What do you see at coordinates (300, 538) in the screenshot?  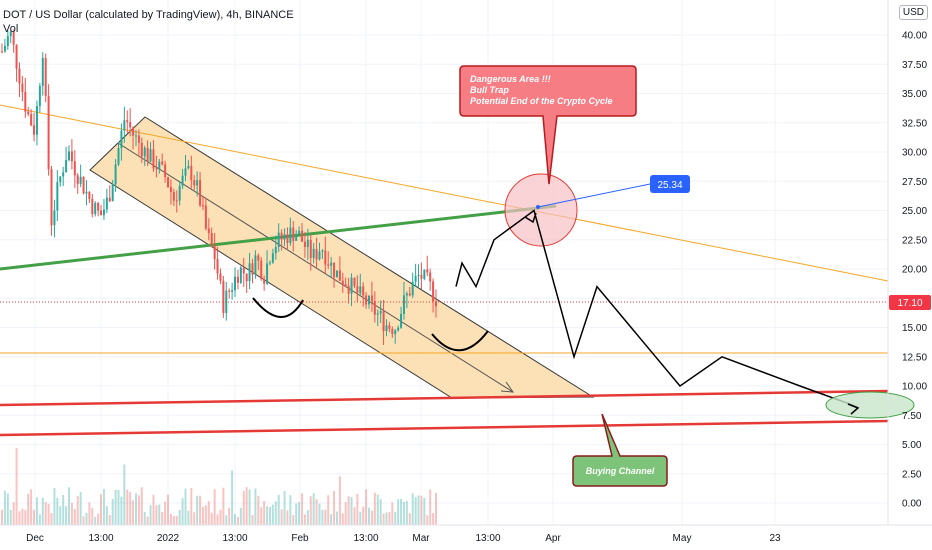 I see `x-tick-label: Feb` at bounding box center [300, 538].